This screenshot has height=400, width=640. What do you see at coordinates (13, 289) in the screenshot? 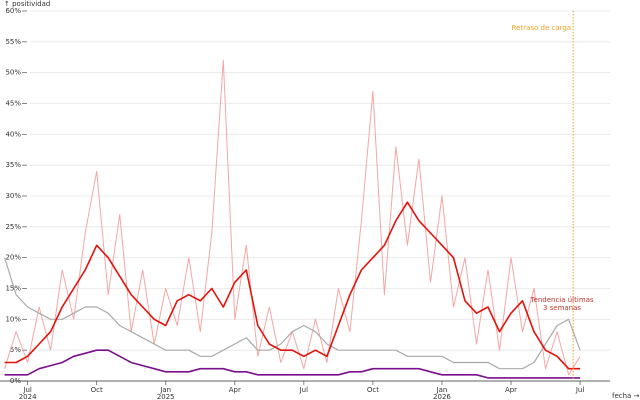
I see `y-tick-label: 15%` at bounding box center [13, 289].